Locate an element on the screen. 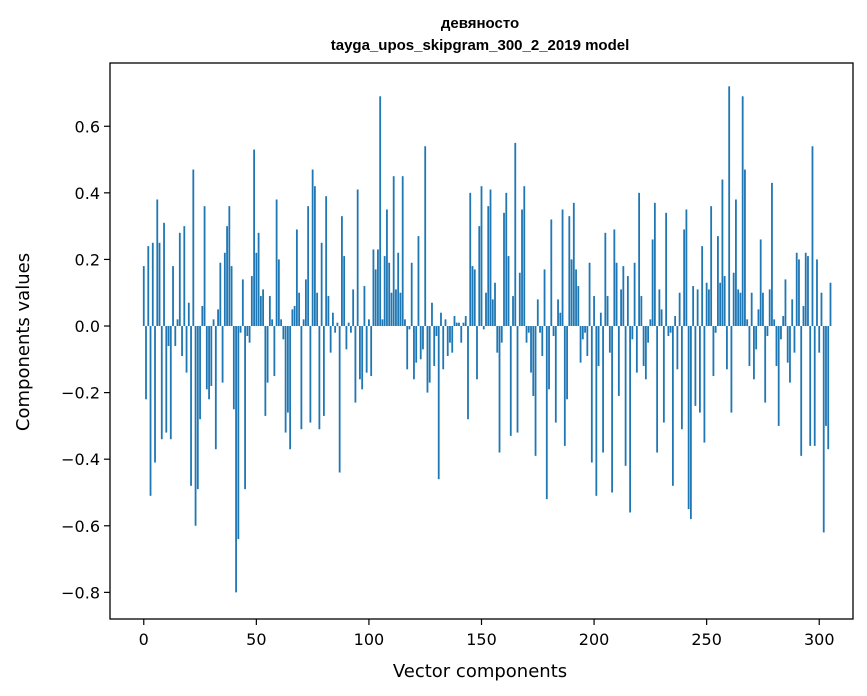 The image size is (867, 696). y-tick-label: 0.0 is located at coordinates (87, 326).